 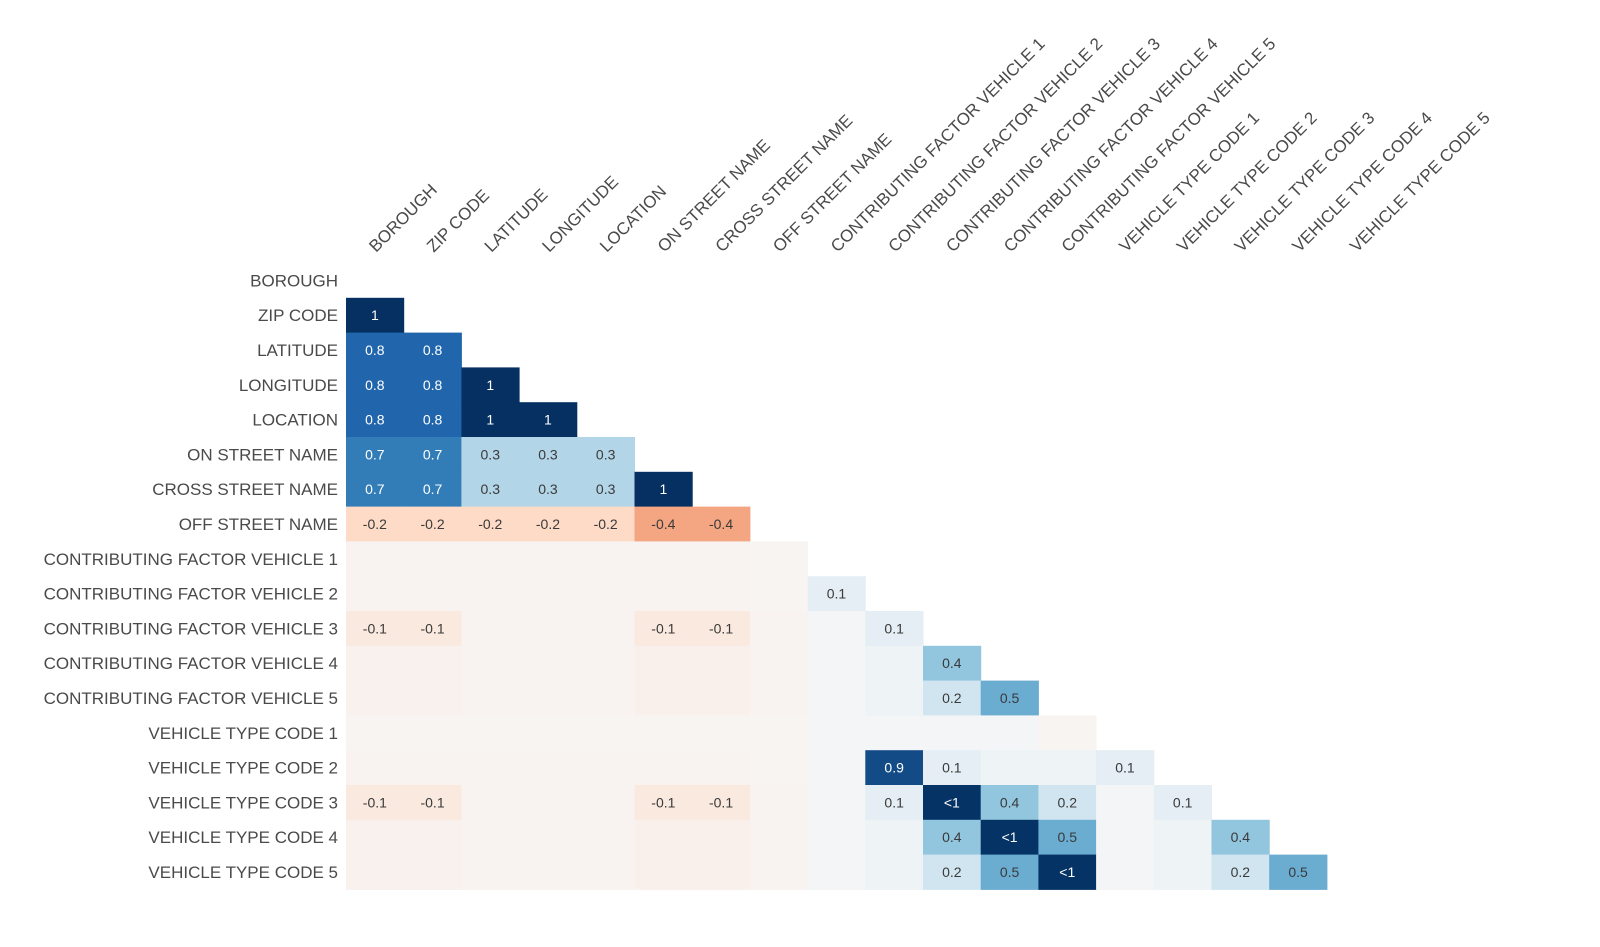 I want to click on heatmap-cell-off-street-name--longitude, so click(x=548, y=524).